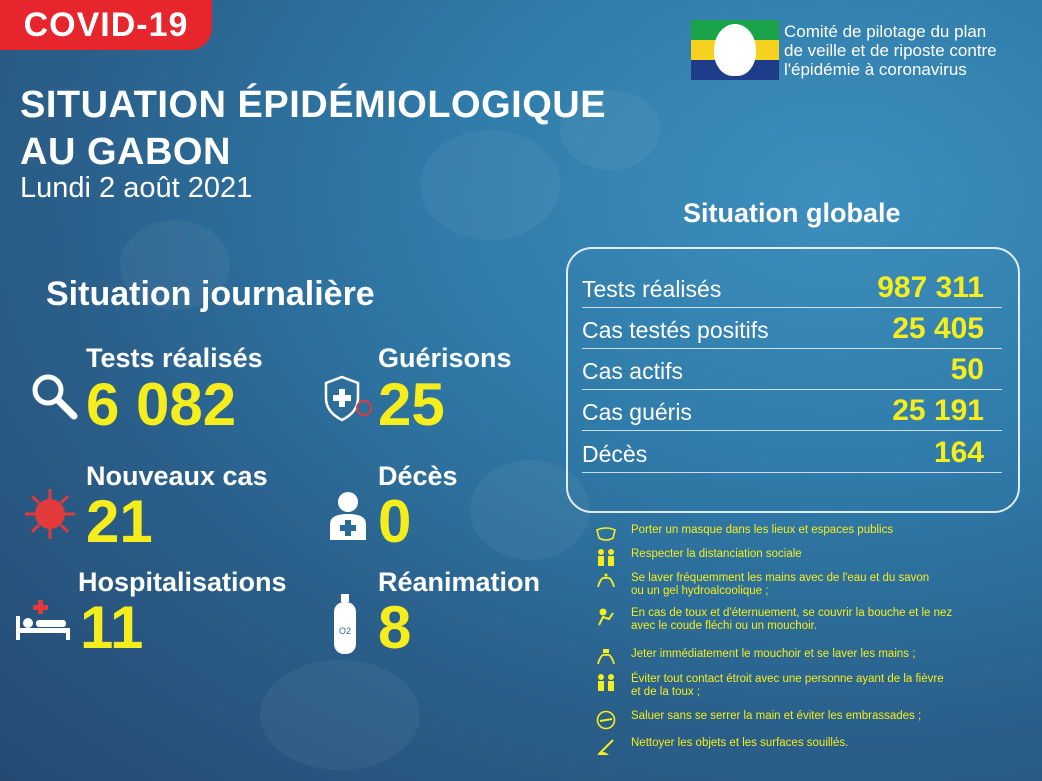 This screenshot has height=781, width=1042. What do you see at coordinates (125, 152) in the screenshot?
I see `title-line-2: AU GABON` at bounding box center [125, 152].